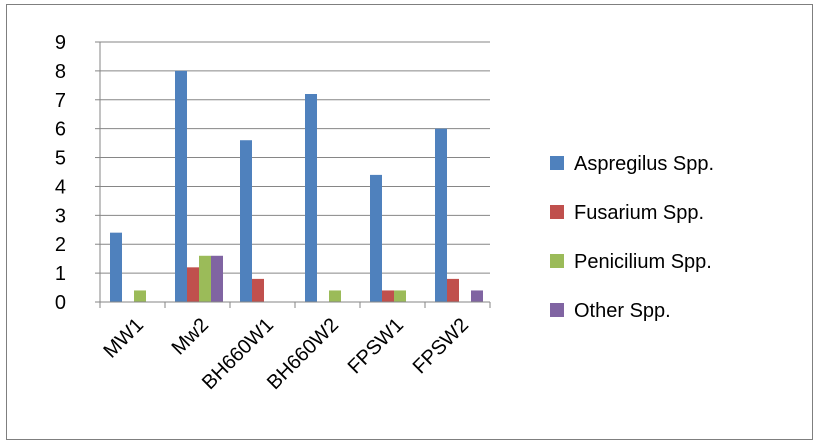  What do you see at coordinates (60, 274) in the screenshot?
I see `y-tick-label: 1` at bounding box center [60, 274].